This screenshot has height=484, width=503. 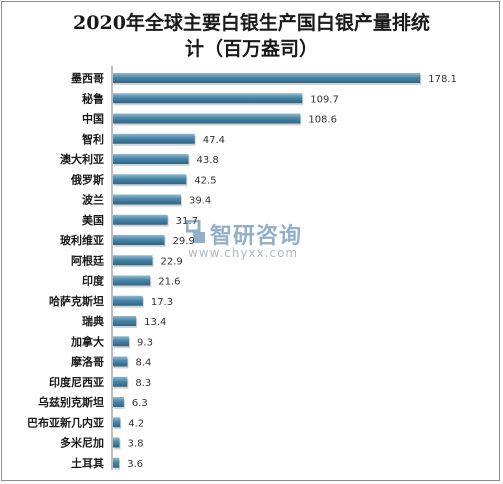 What do you see at coordinates (93, 281) in the screenshot?
I see `category-label: 印度` at bounding box center [93, 281].